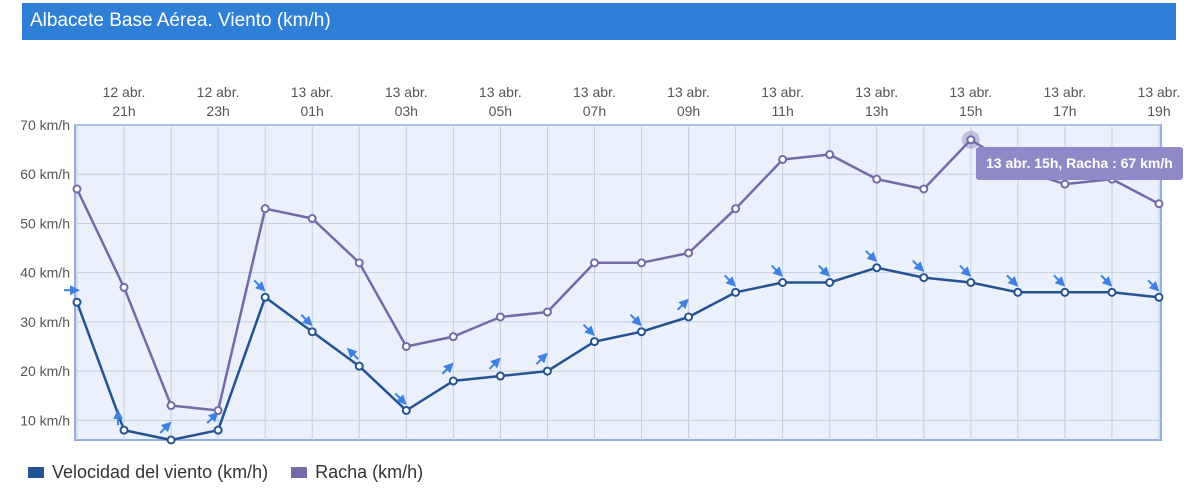  I want to click on chart-tooltip: 13 abr. 15h, Racha : 67 km/h, so click(1079, 163).